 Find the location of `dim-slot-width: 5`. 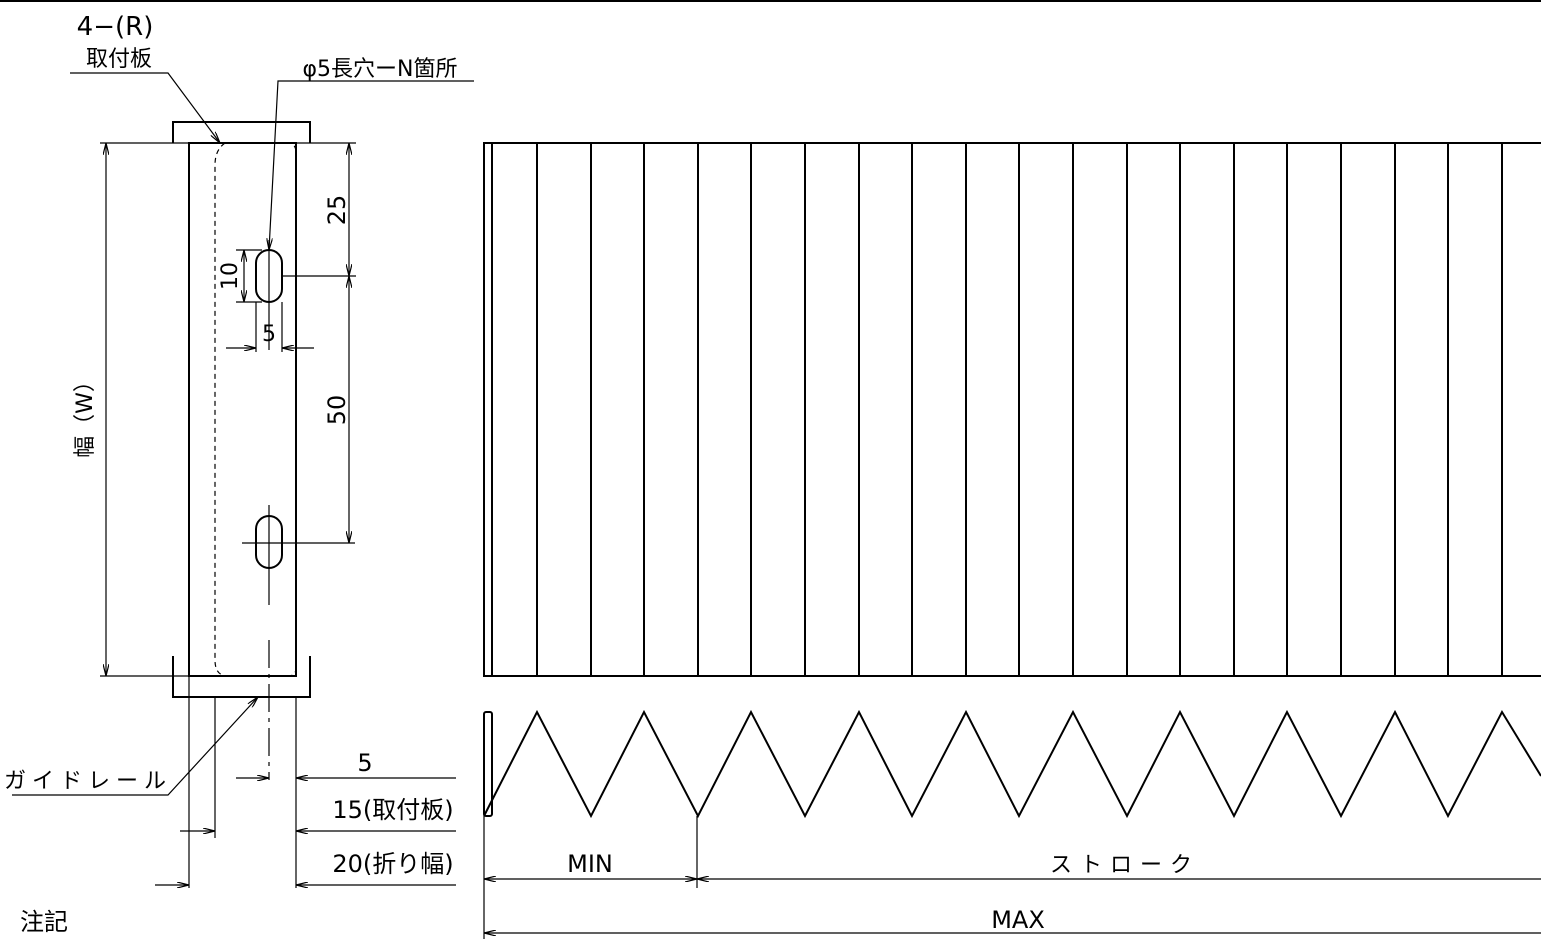

dim-slot-width: 5 is located at coordinates (269, 334).